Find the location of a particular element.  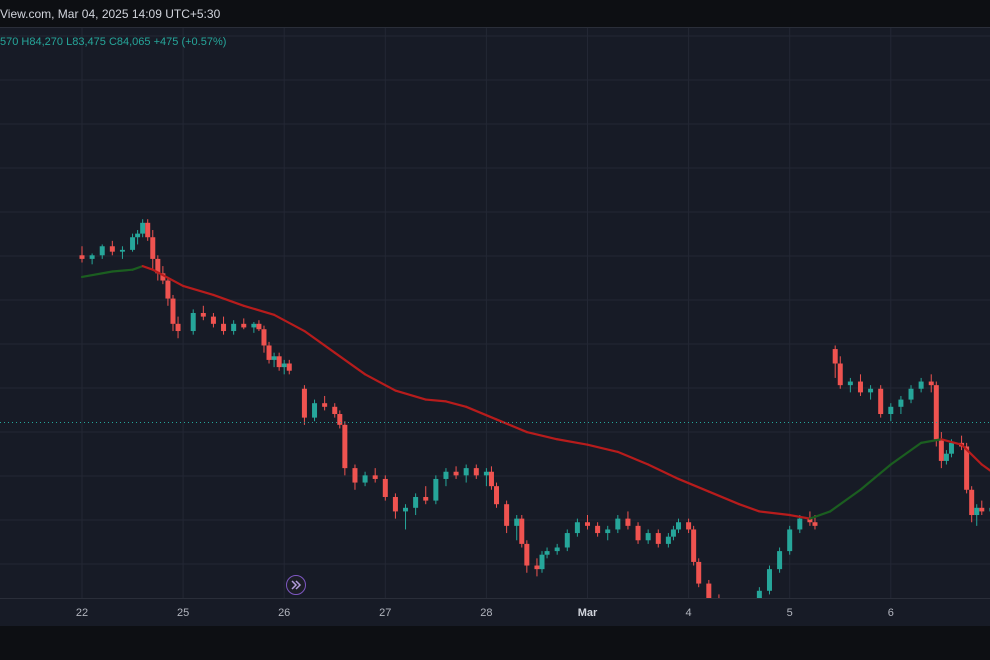

low-value: 83,475 is located at coordinates (89, 42).